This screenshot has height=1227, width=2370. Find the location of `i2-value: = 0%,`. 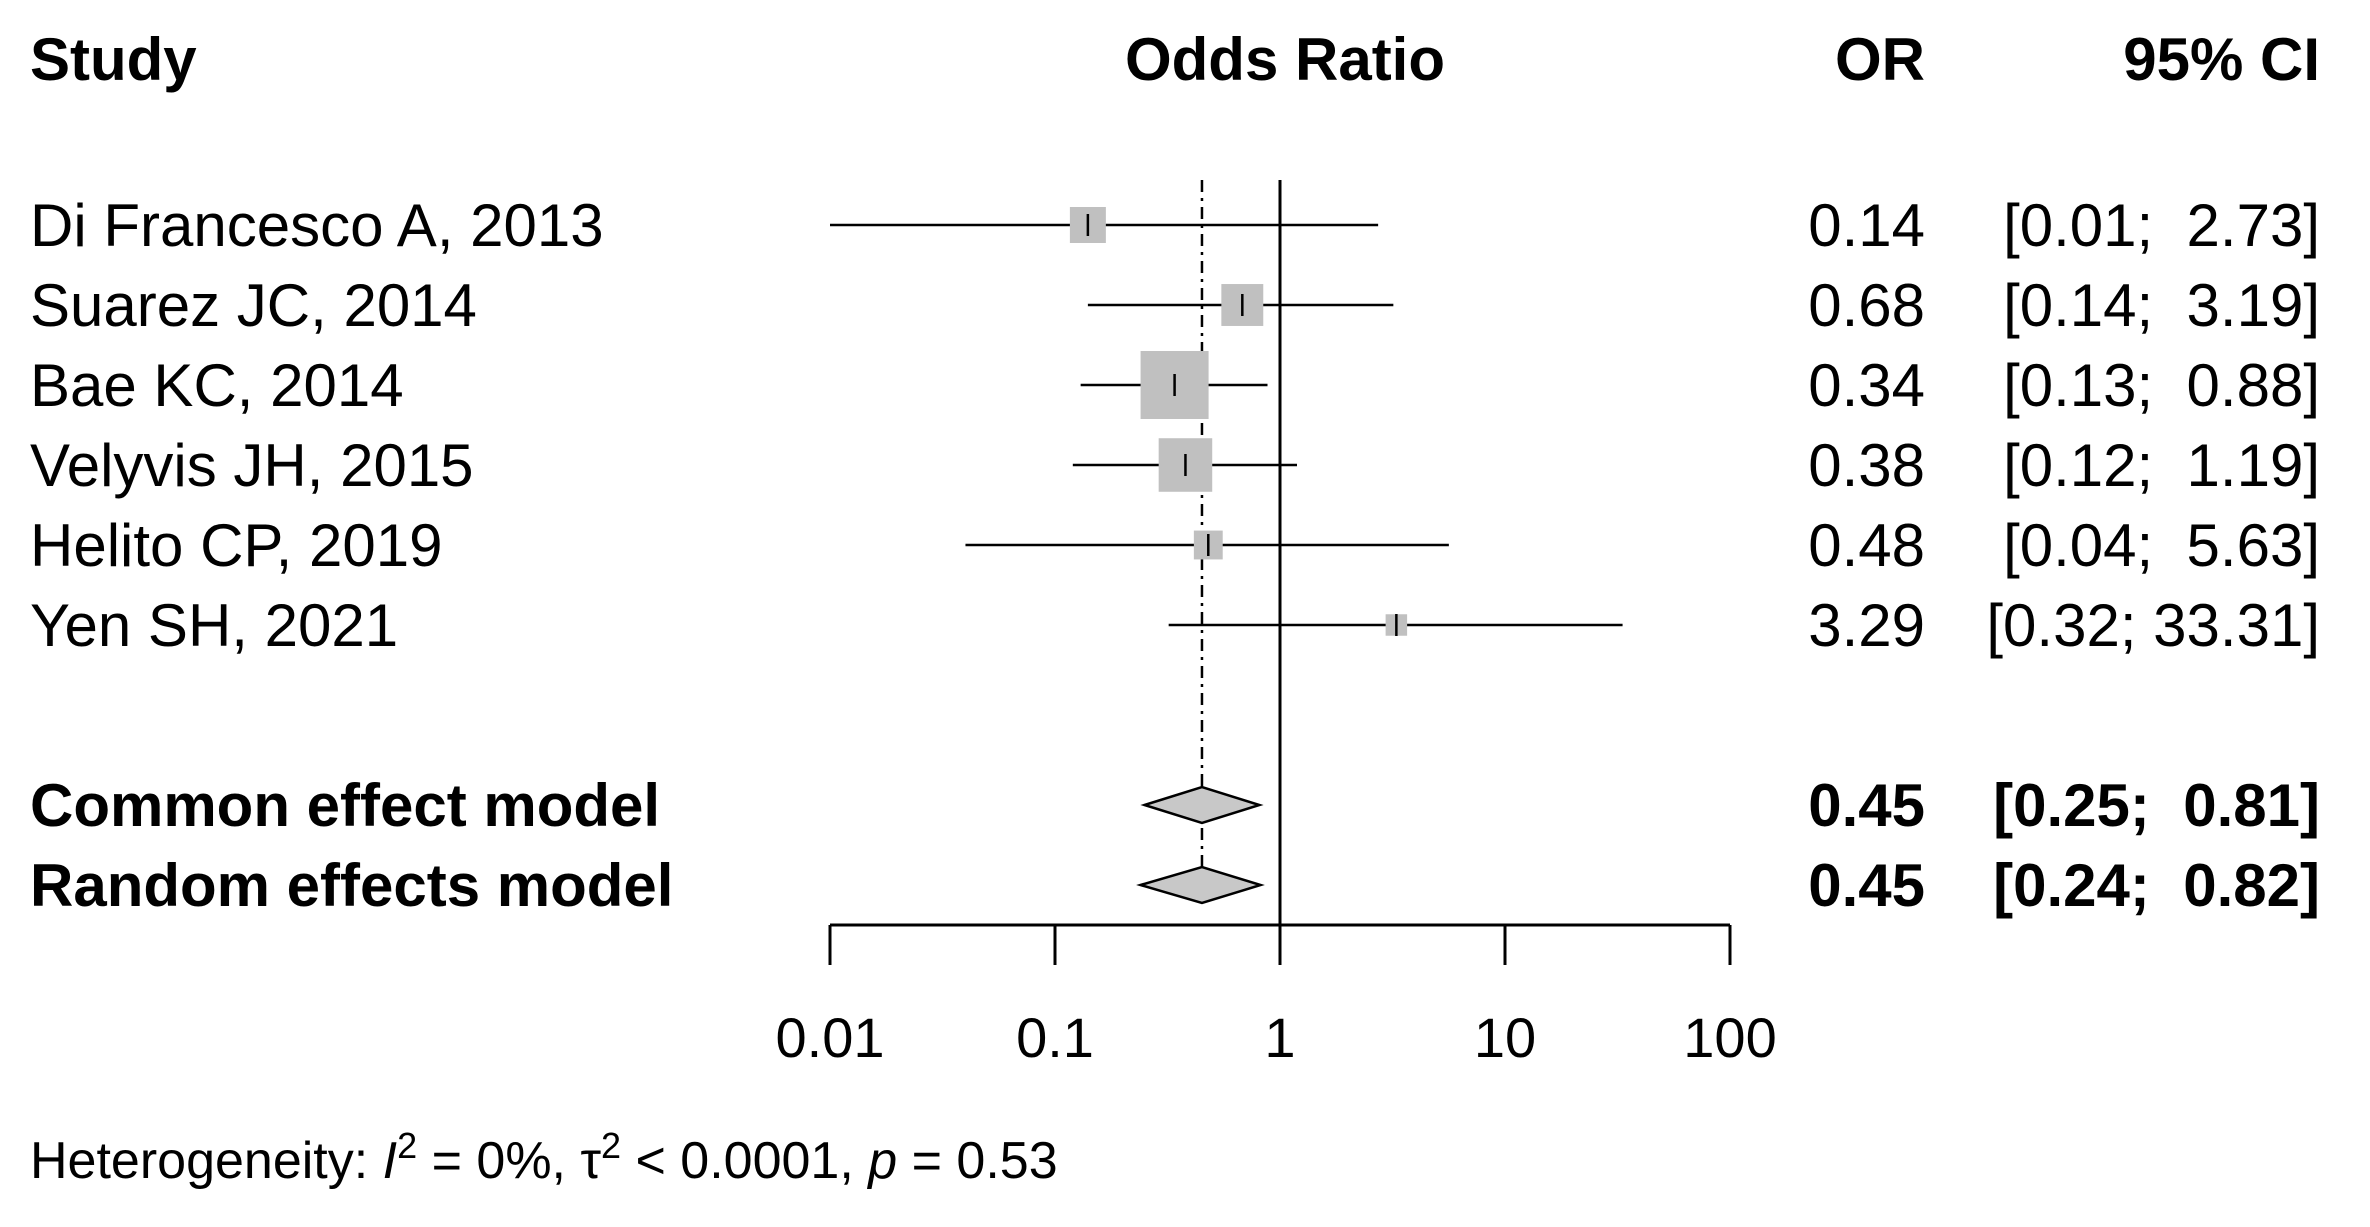

i2-value: = 0%, is located at coordinates (498, 1161).